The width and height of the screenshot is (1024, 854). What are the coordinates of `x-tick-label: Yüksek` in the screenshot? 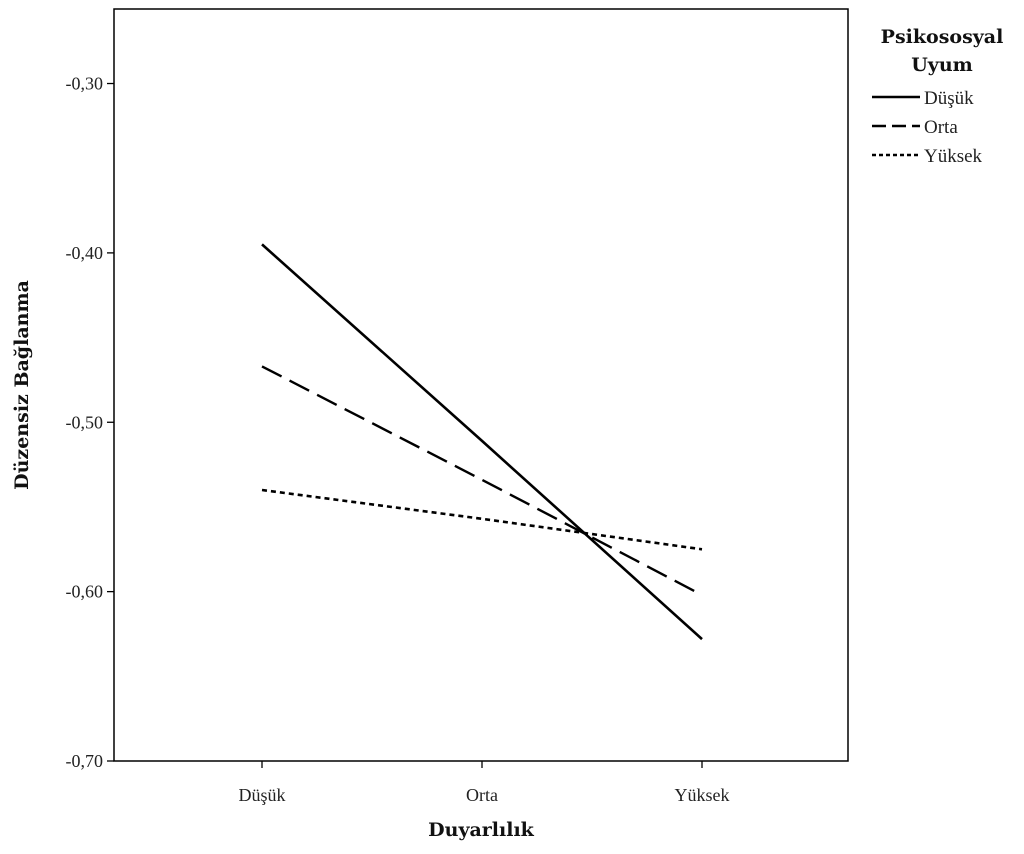 It's located at (702, 795).